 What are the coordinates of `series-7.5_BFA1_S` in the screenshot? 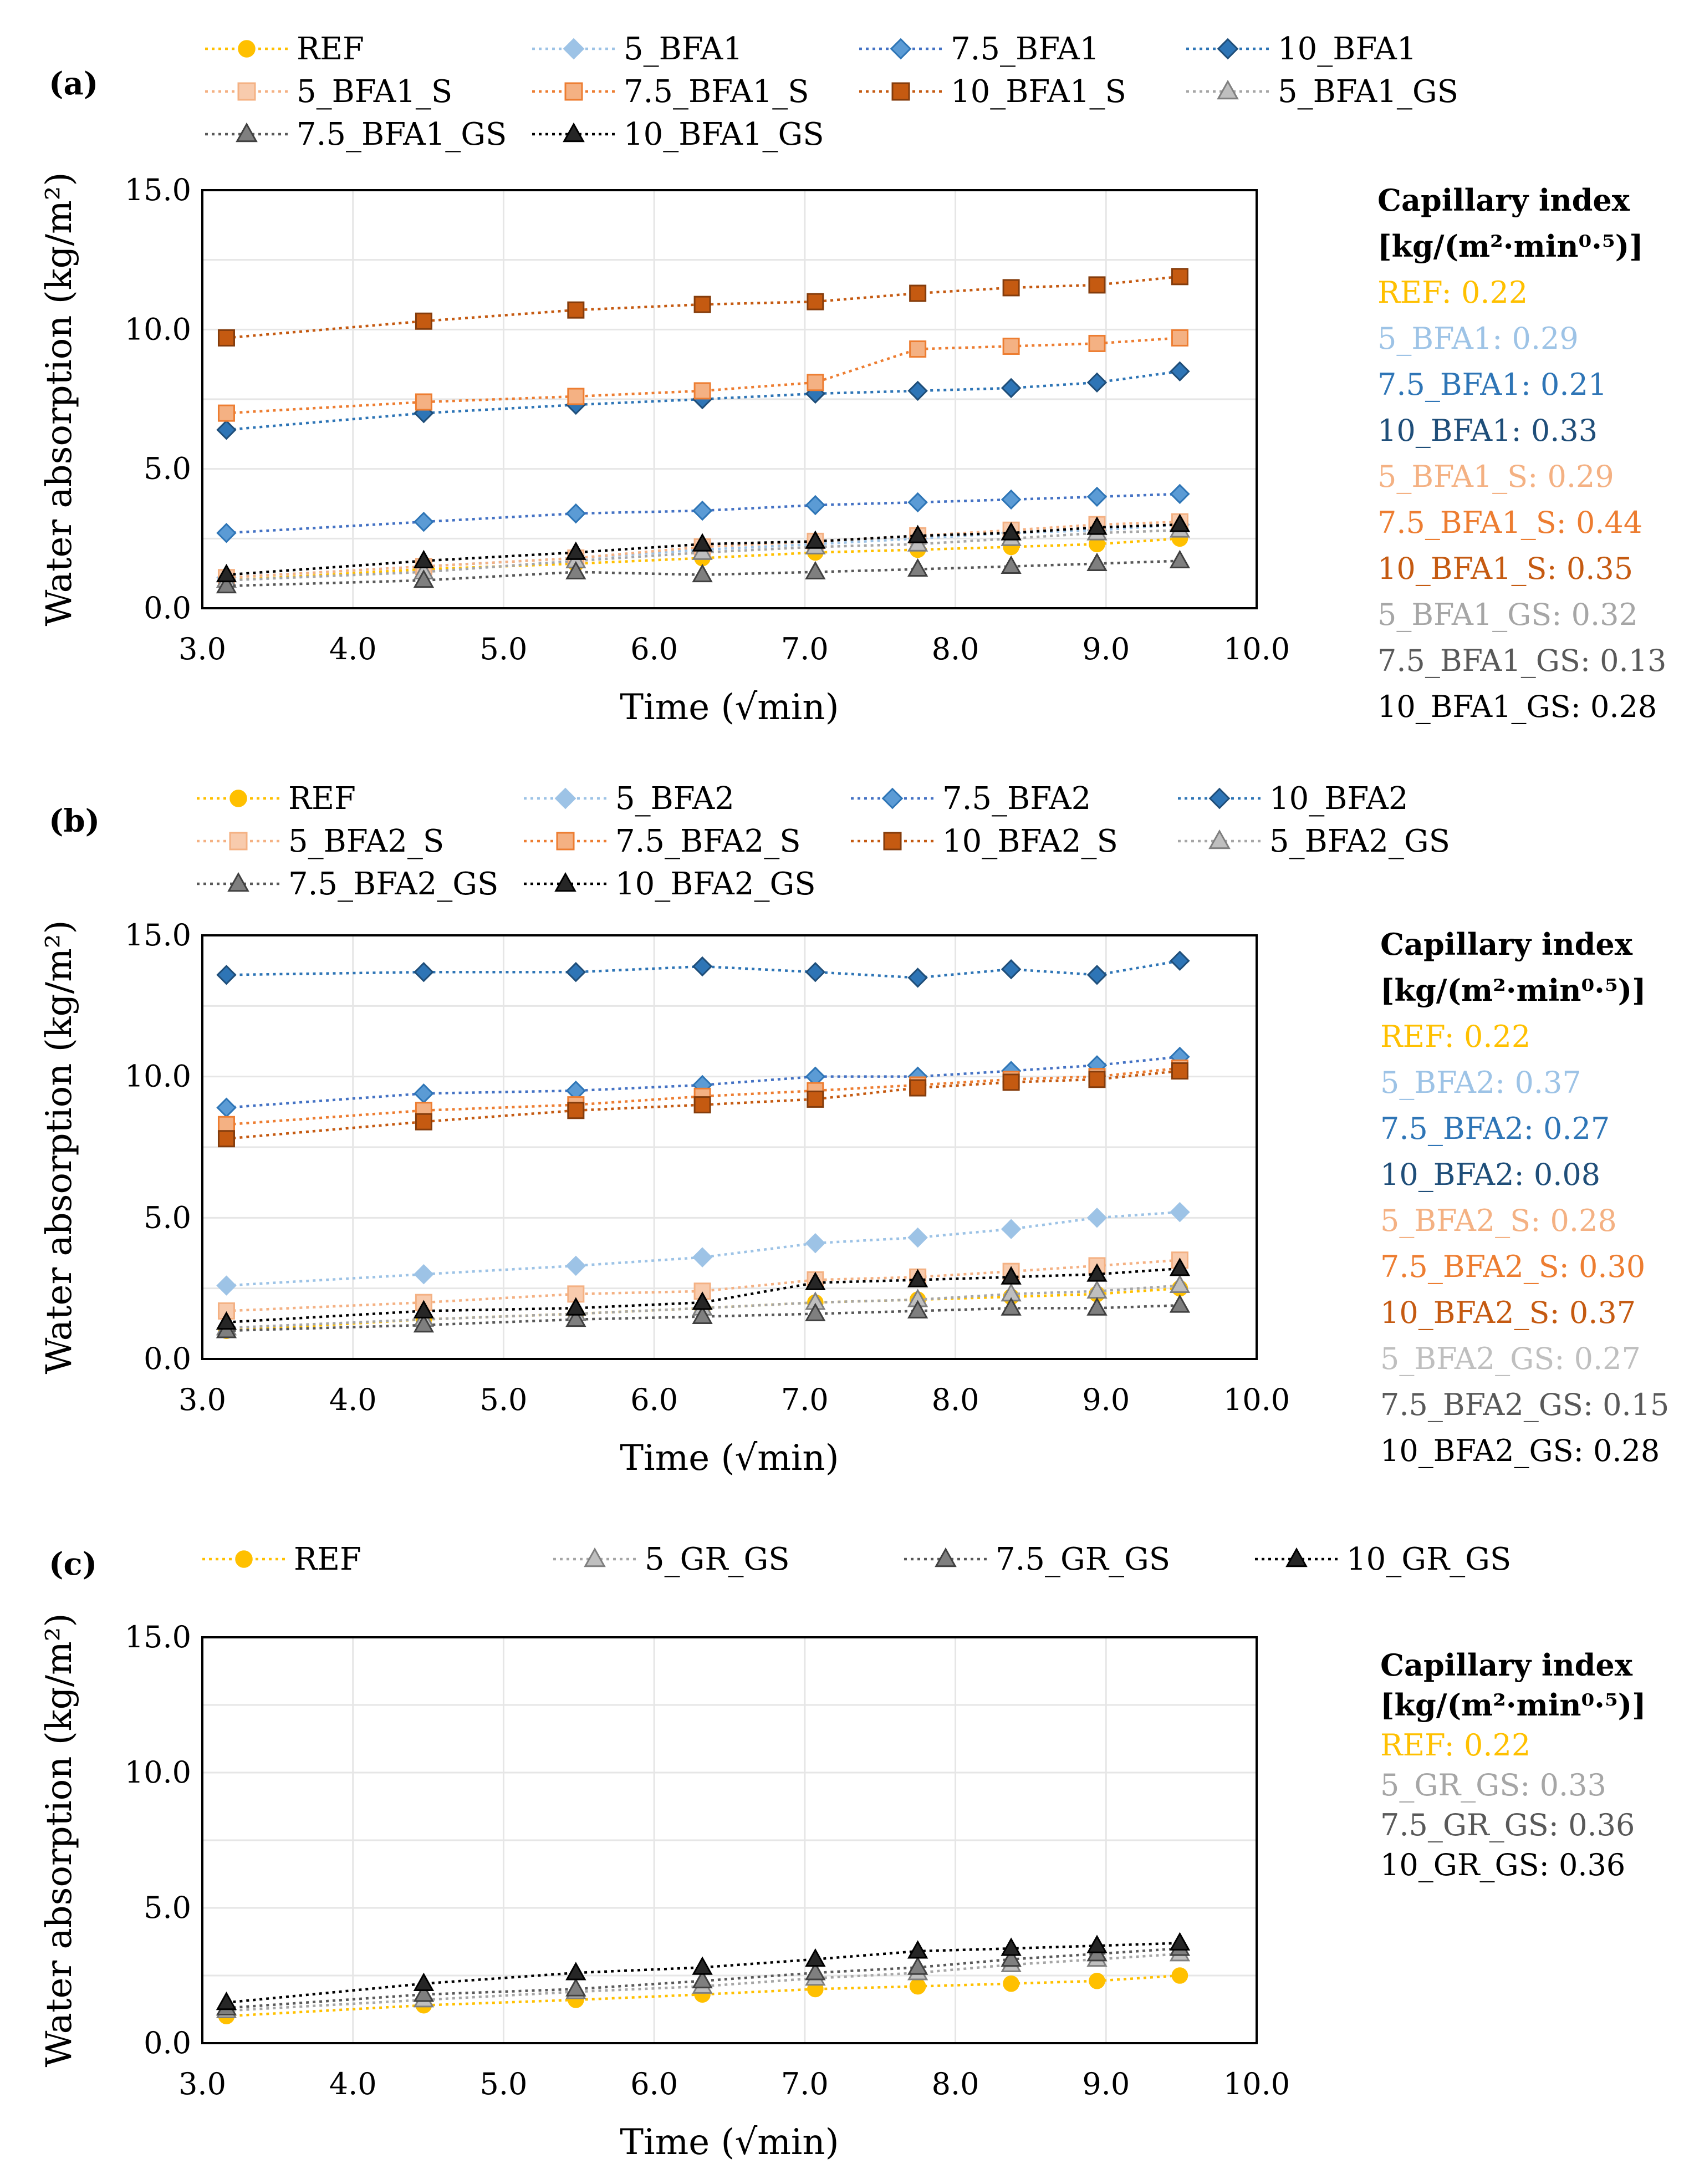 It's located at (702, 376).